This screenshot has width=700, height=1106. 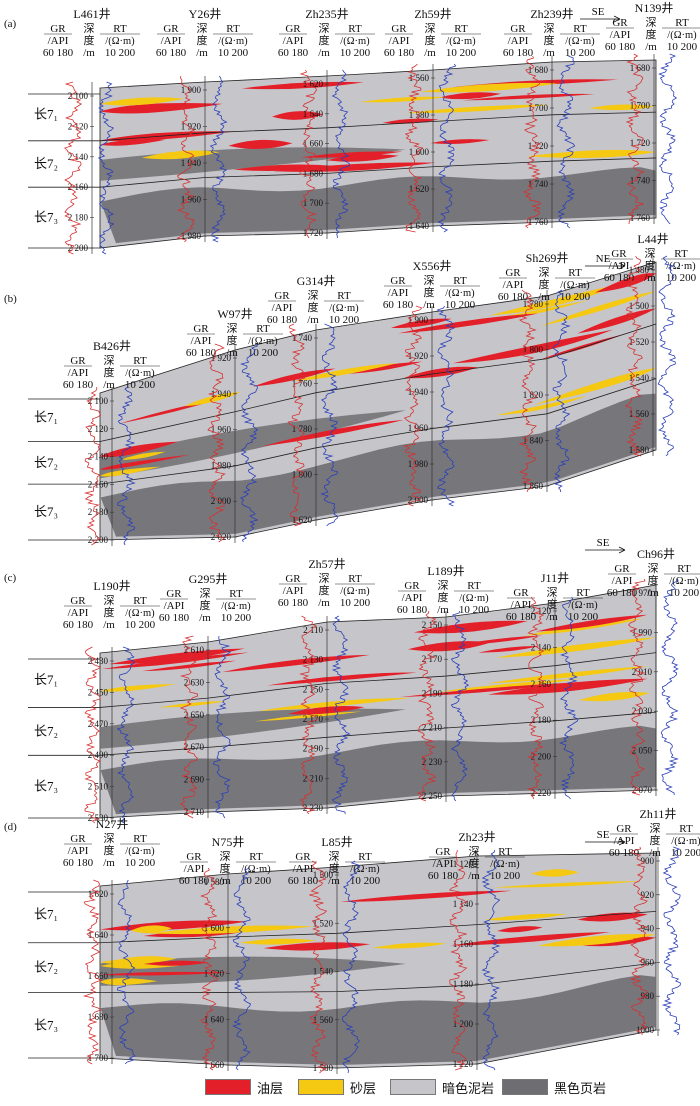 I want to click on interval-boundary-line, so click(x=378, y=431).